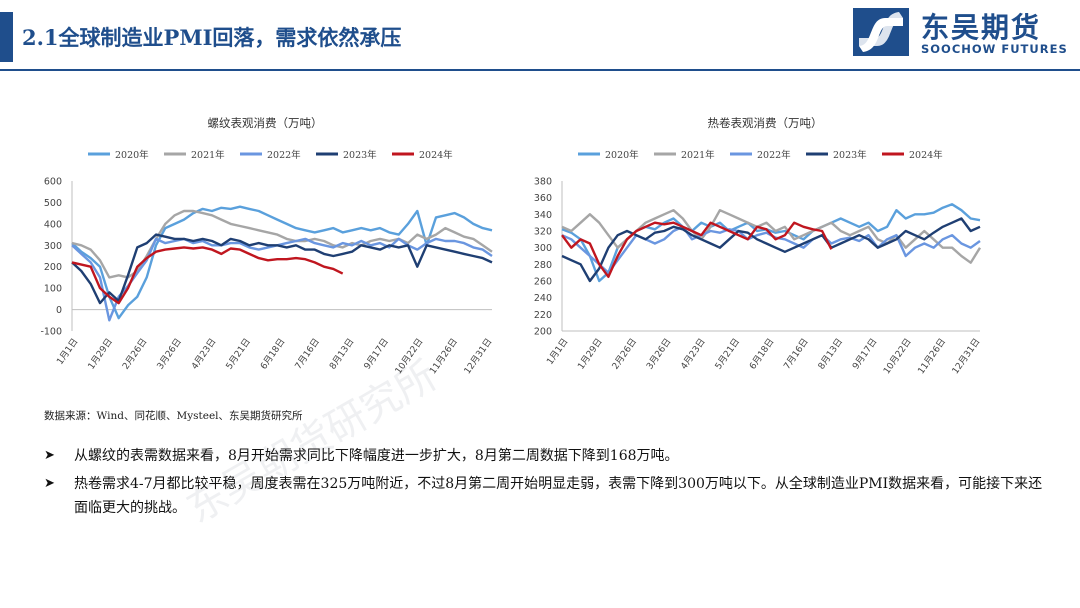  I want to click on series-line-2022年, so click(282, 279).